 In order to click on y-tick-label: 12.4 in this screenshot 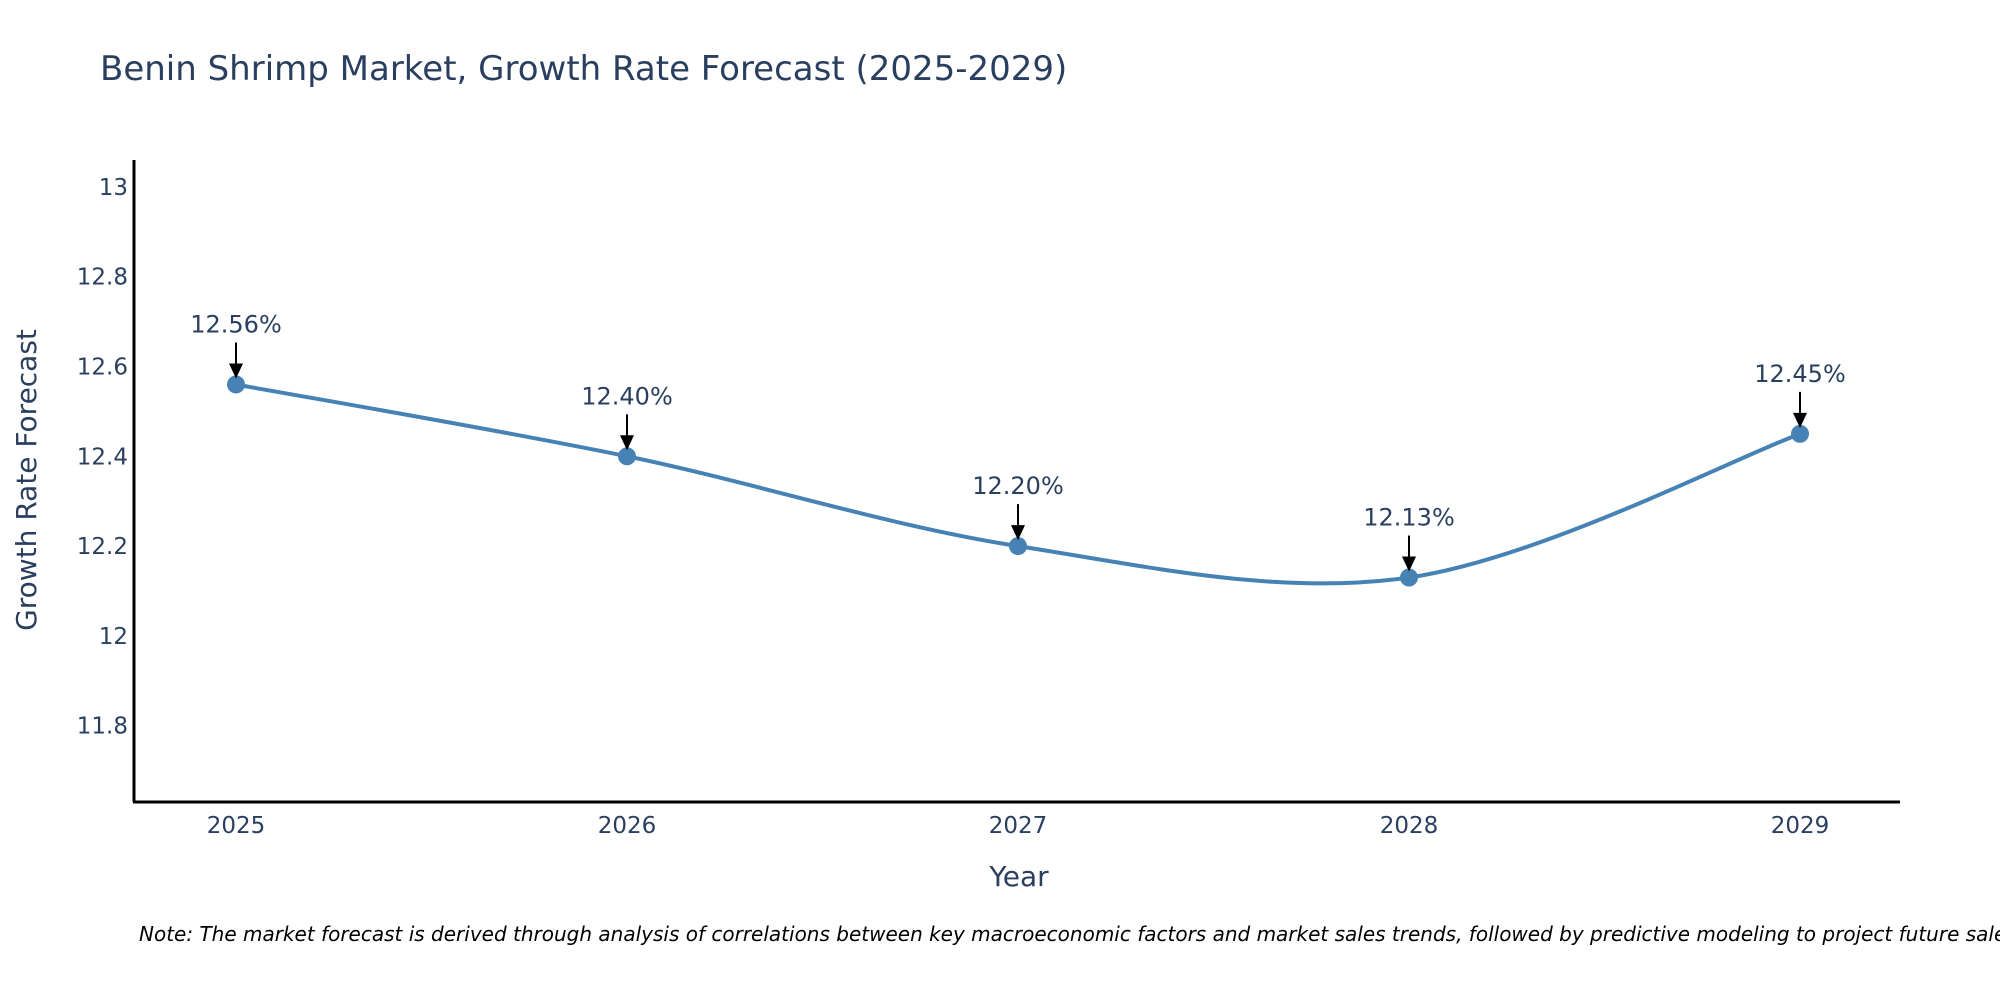, I will do `click(102, 457)`.